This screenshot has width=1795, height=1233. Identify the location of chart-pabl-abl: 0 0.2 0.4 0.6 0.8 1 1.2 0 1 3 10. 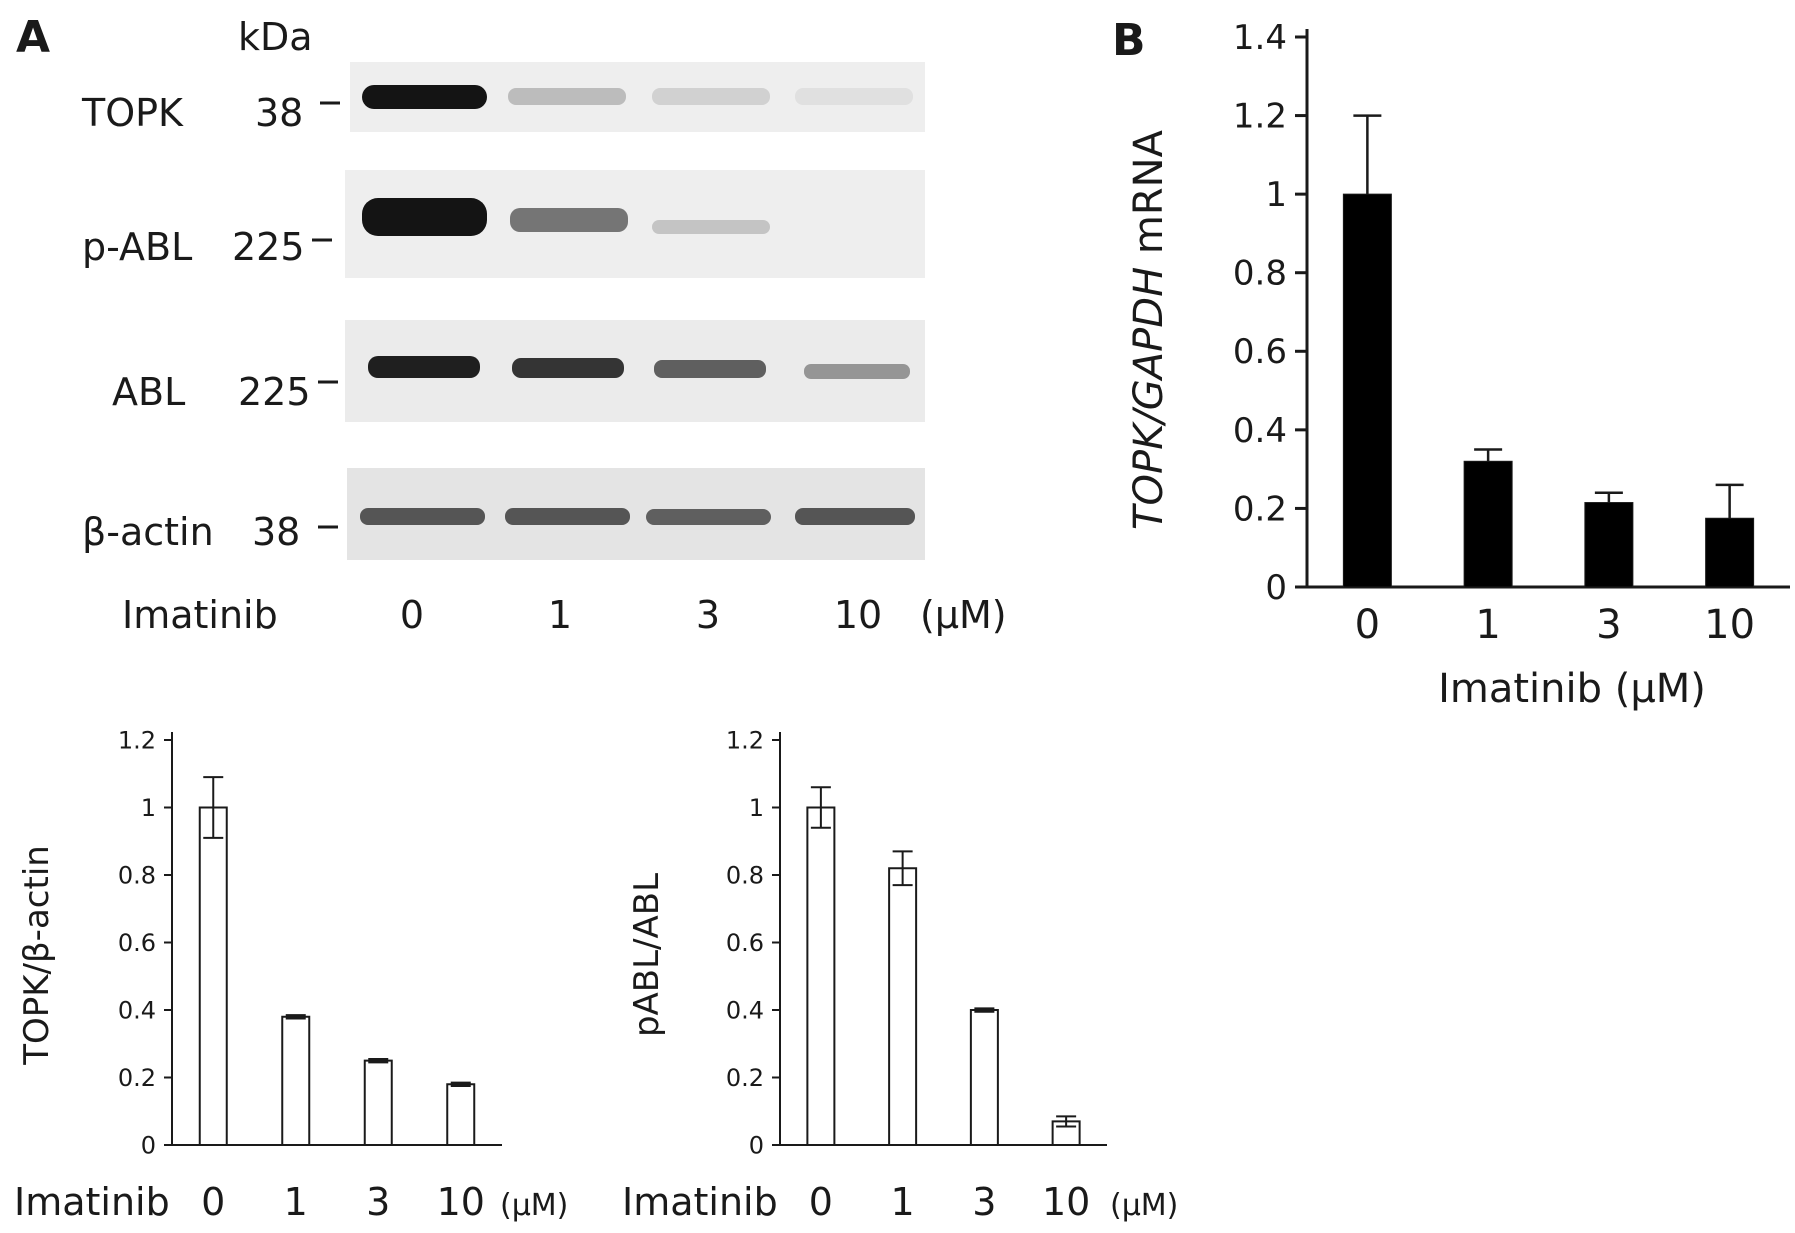
(916, 975).